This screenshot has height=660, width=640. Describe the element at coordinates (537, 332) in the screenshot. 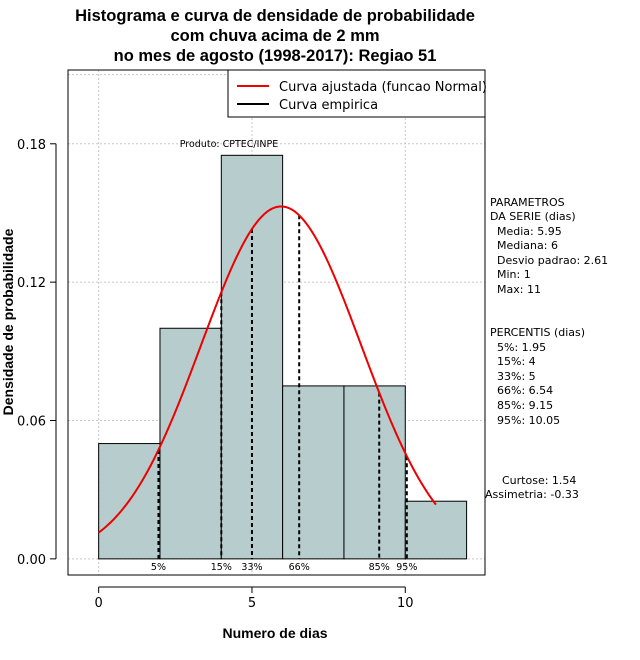

I see `percentis-title: PERCENTIS (dias)` at that location.